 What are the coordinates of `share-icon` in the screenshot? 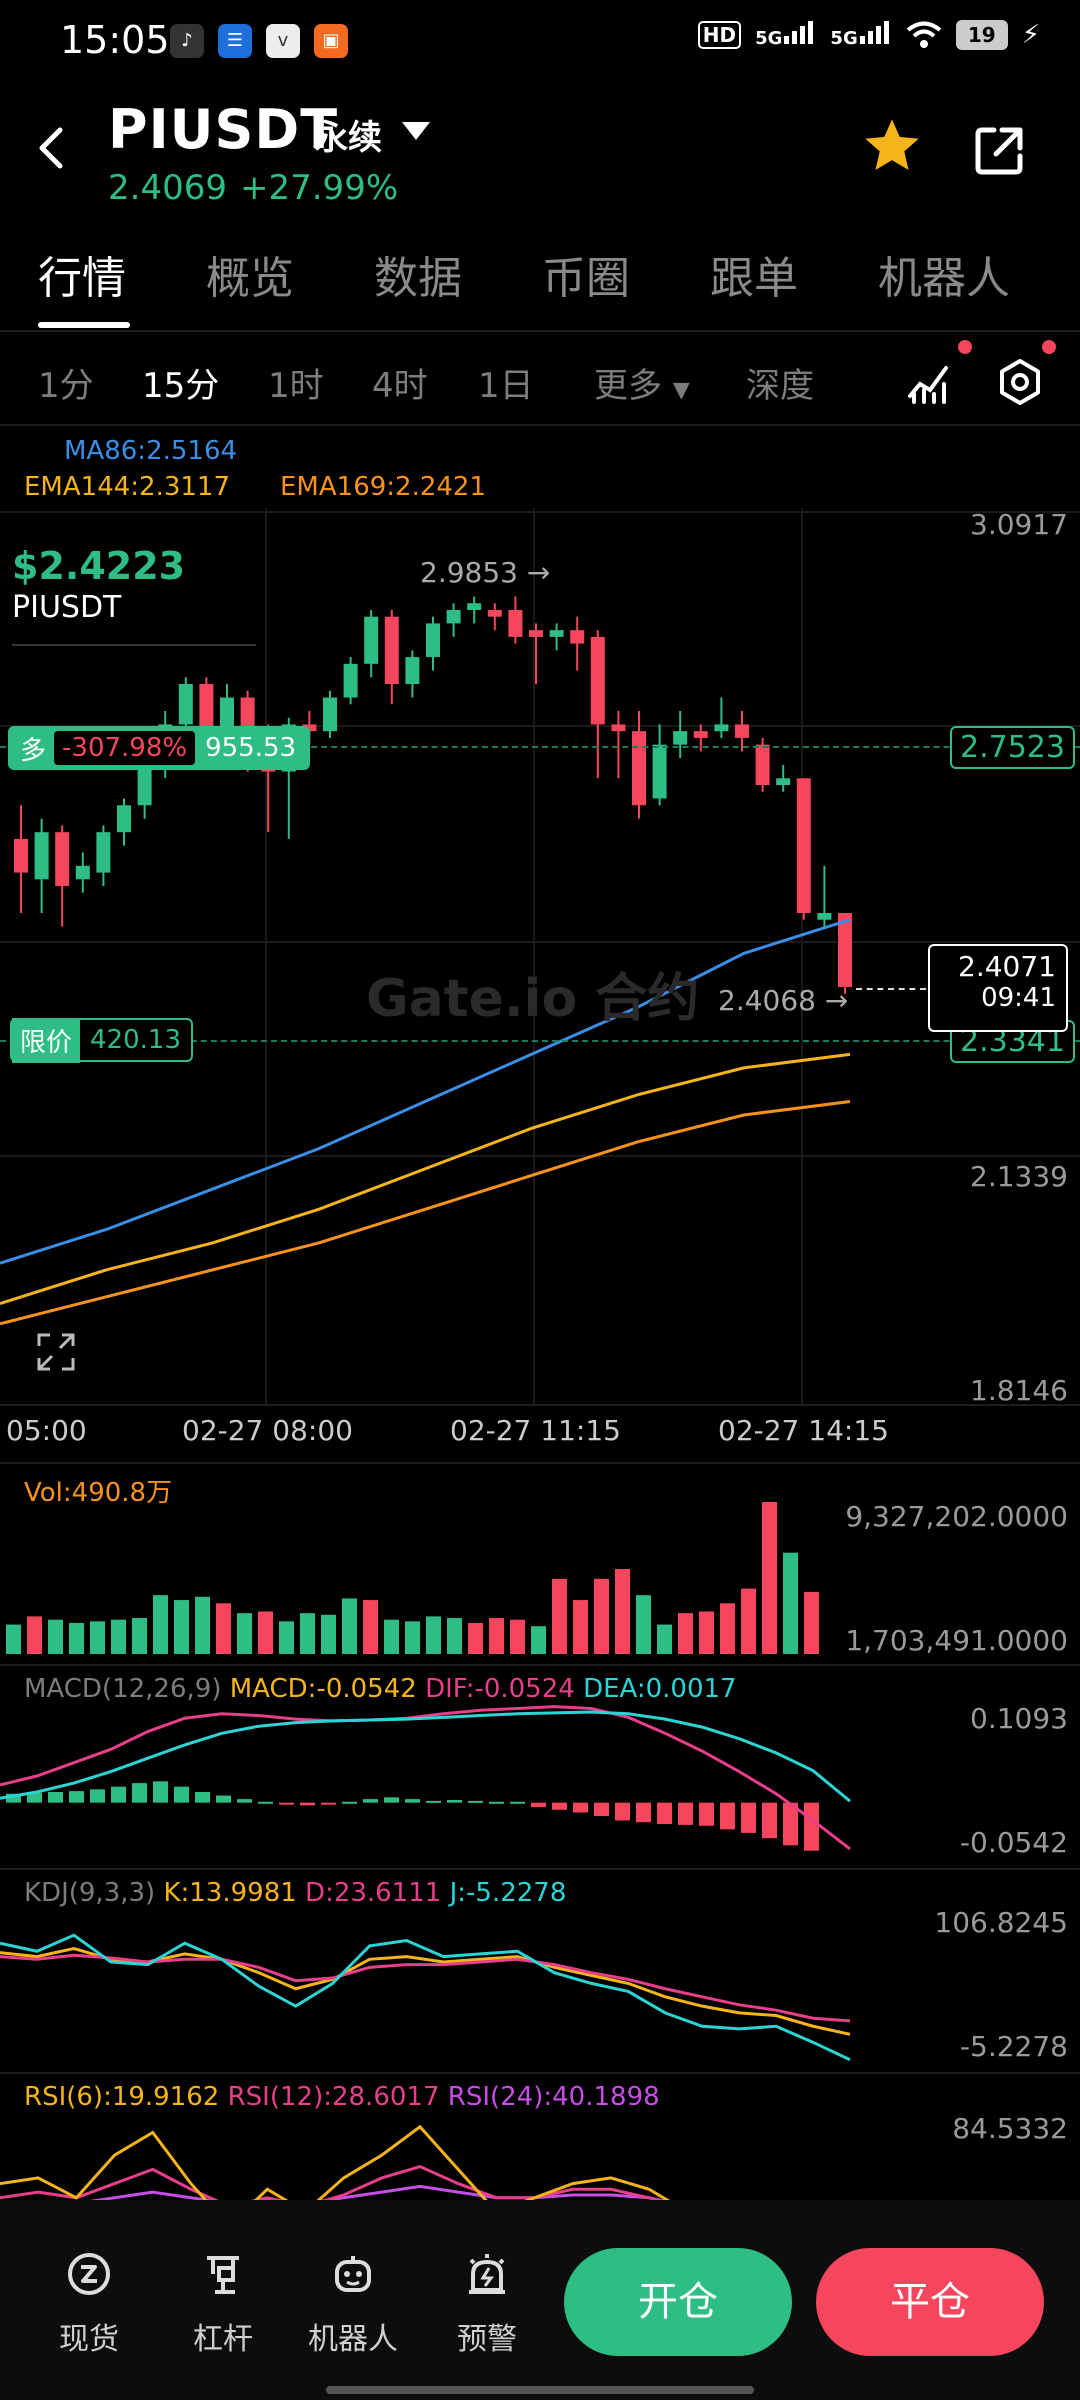 It's located at (999, 151).